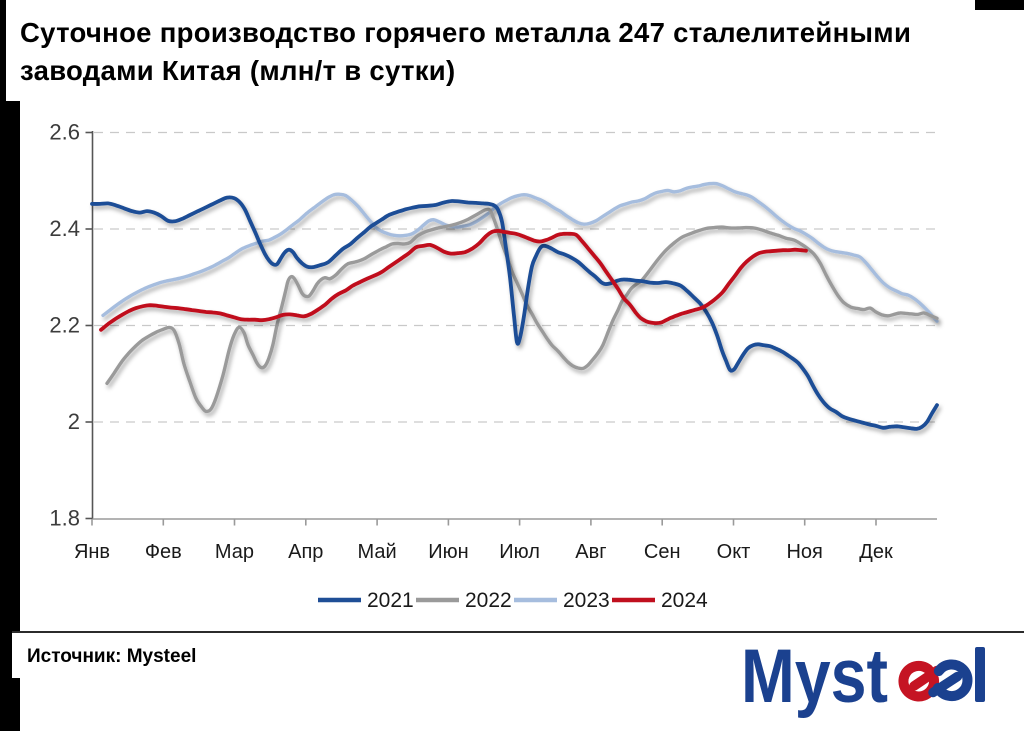 This screenshot has height=731, width=1024. Describe the element at coordinates (448, 552) in the screenshot. I see `svg-text: Июн` at that location.